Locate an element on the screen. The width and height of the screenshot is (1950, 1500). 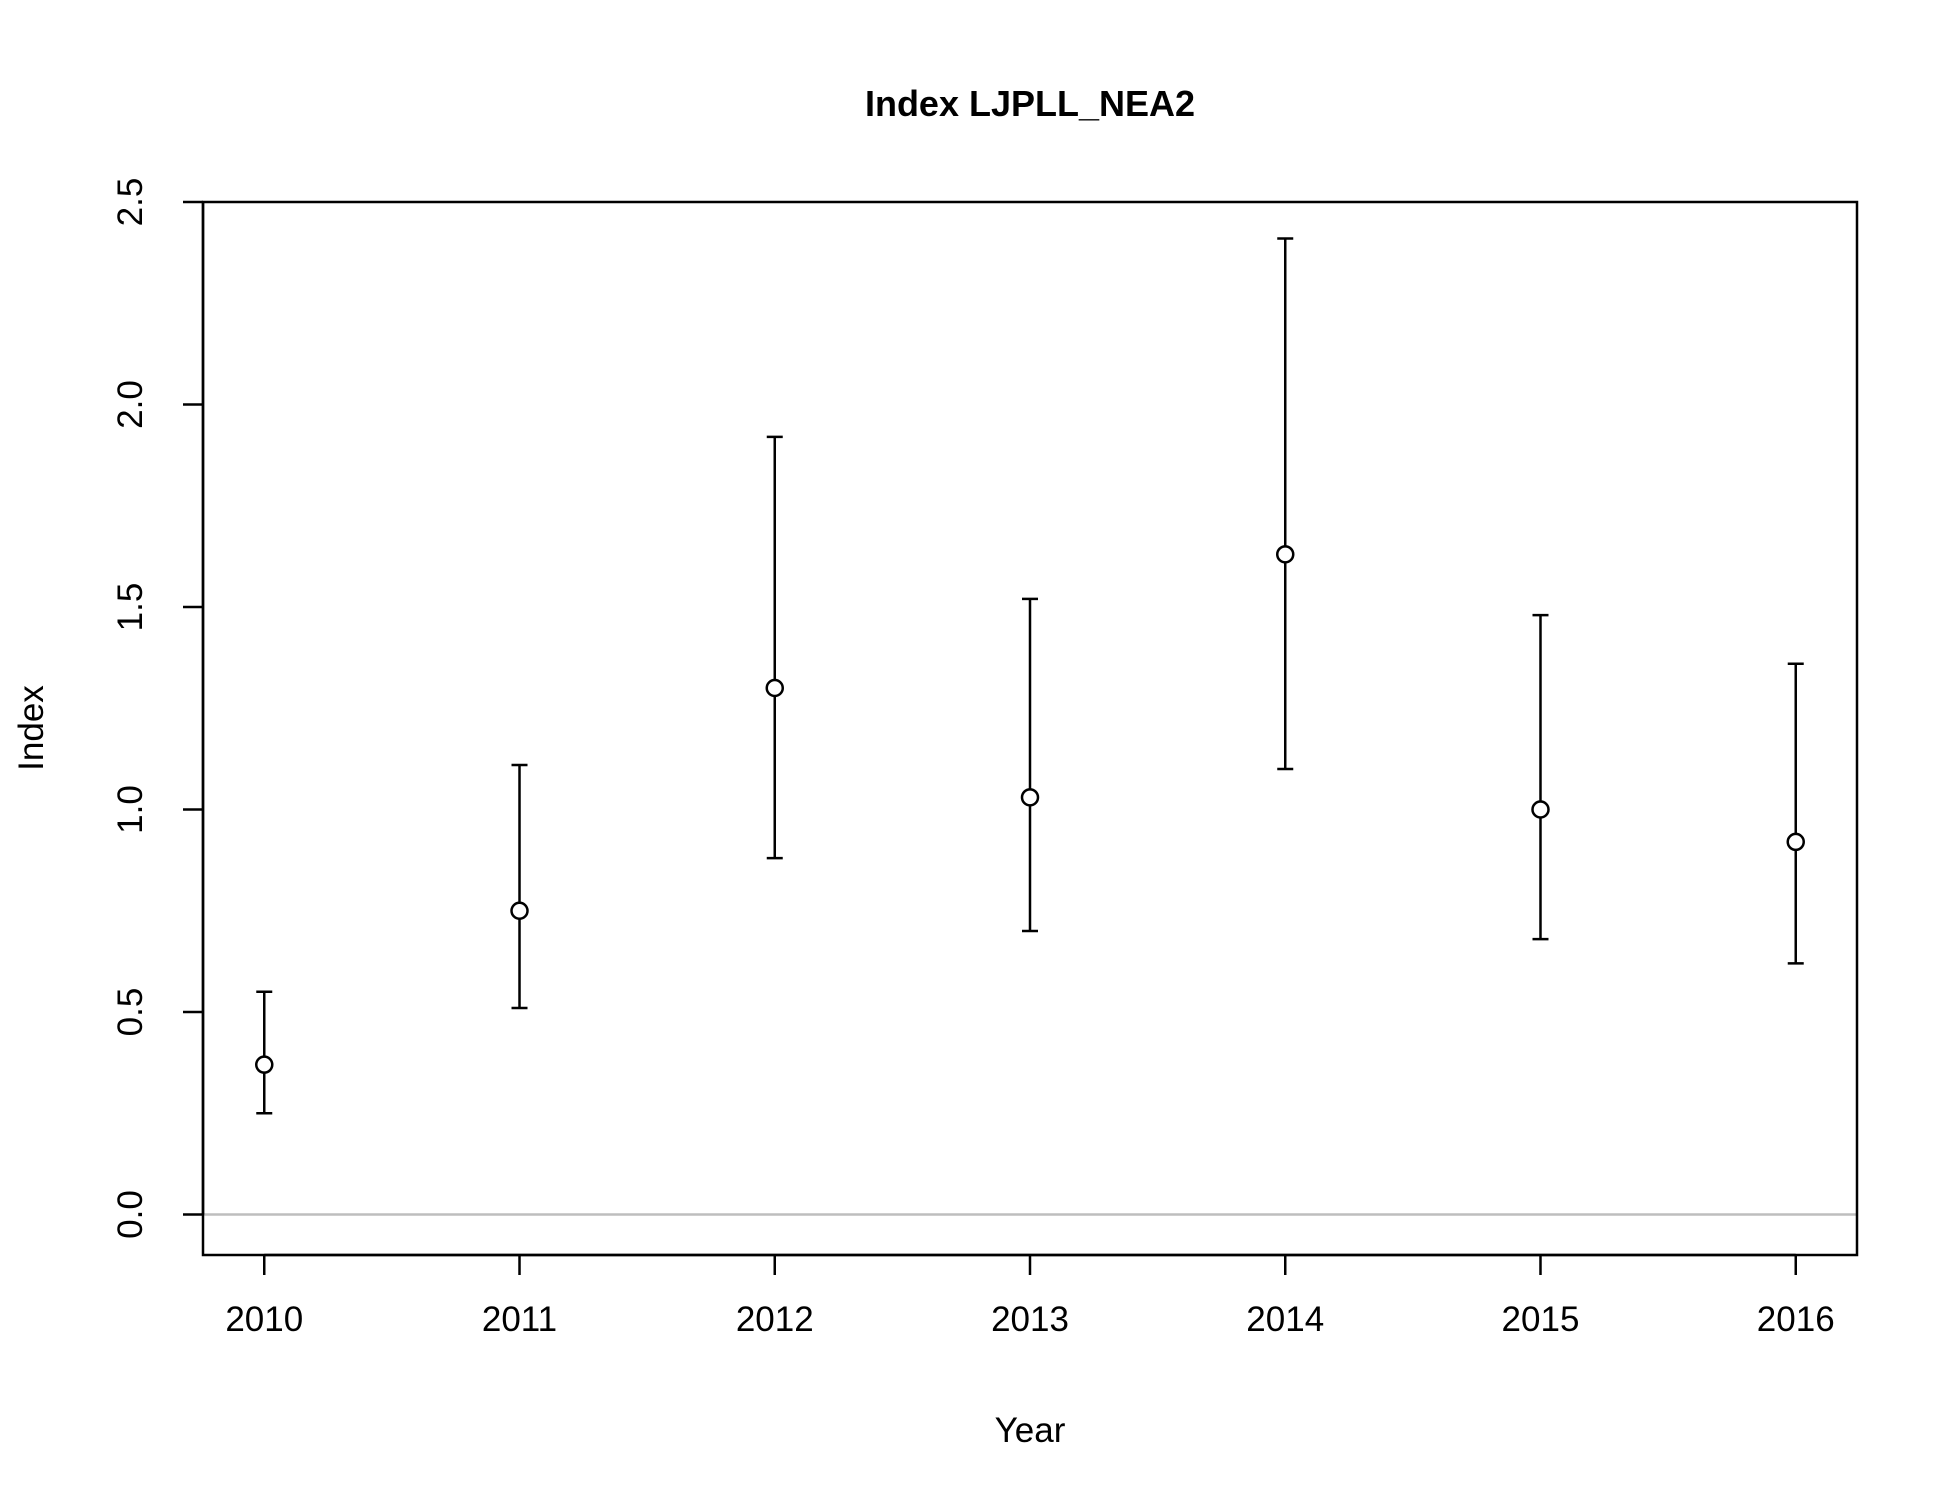
x-tick-label: 2012 is located at coordinates (775, 1319).